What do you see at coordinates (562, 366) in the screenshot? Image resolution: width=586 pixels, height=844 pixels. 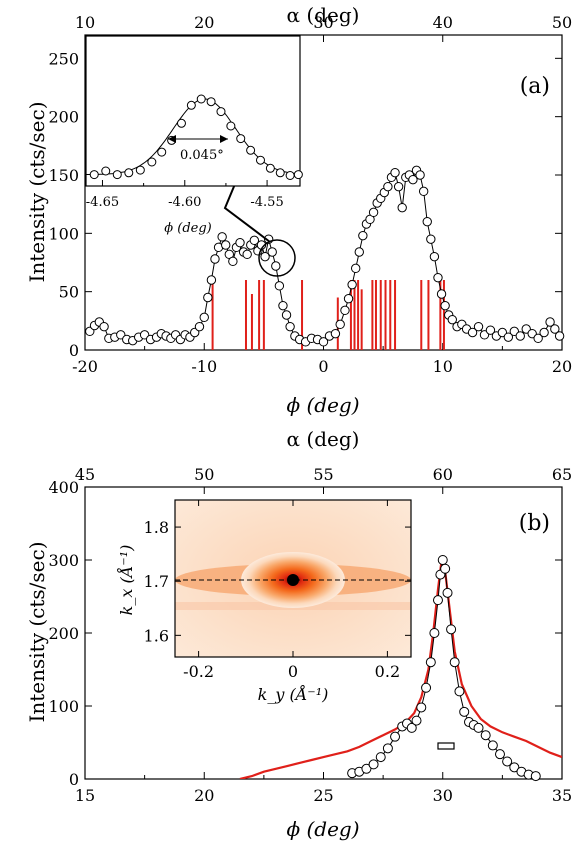 I see `a-x-tick-label: 20` at bounding box center [562, 366].